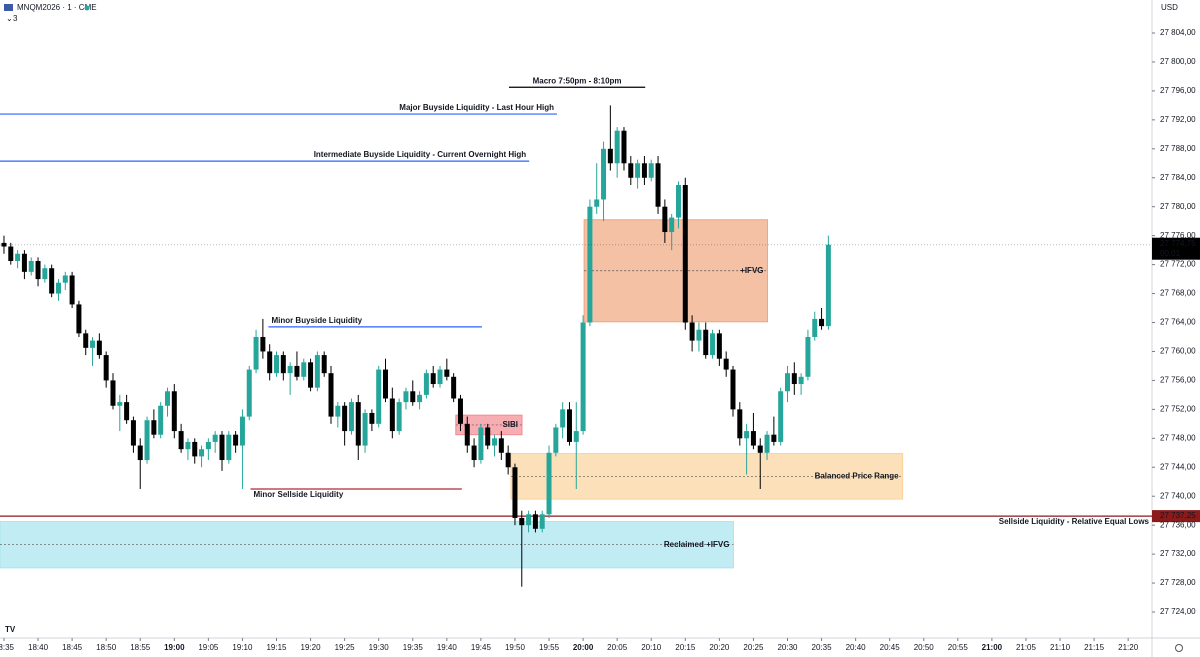 This screenshot has height=657, width=1200. I want to click on x-tick-label: 18:45, so click(72, 647).